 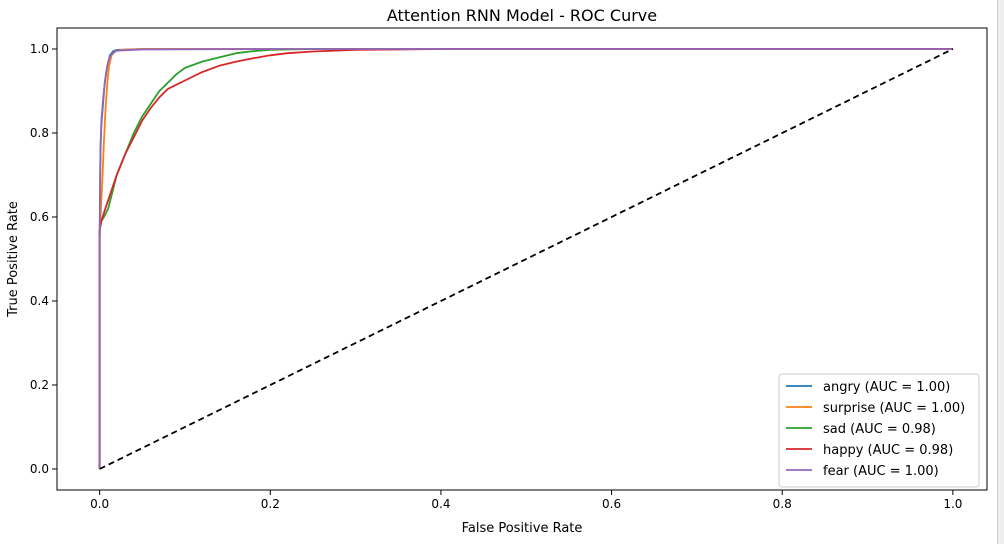 What do you see at coordinates (888, 450) in the screenshot?
I see `legend-entry-3: happy (AUC = 0.98)` at bounding box center [888, 450].